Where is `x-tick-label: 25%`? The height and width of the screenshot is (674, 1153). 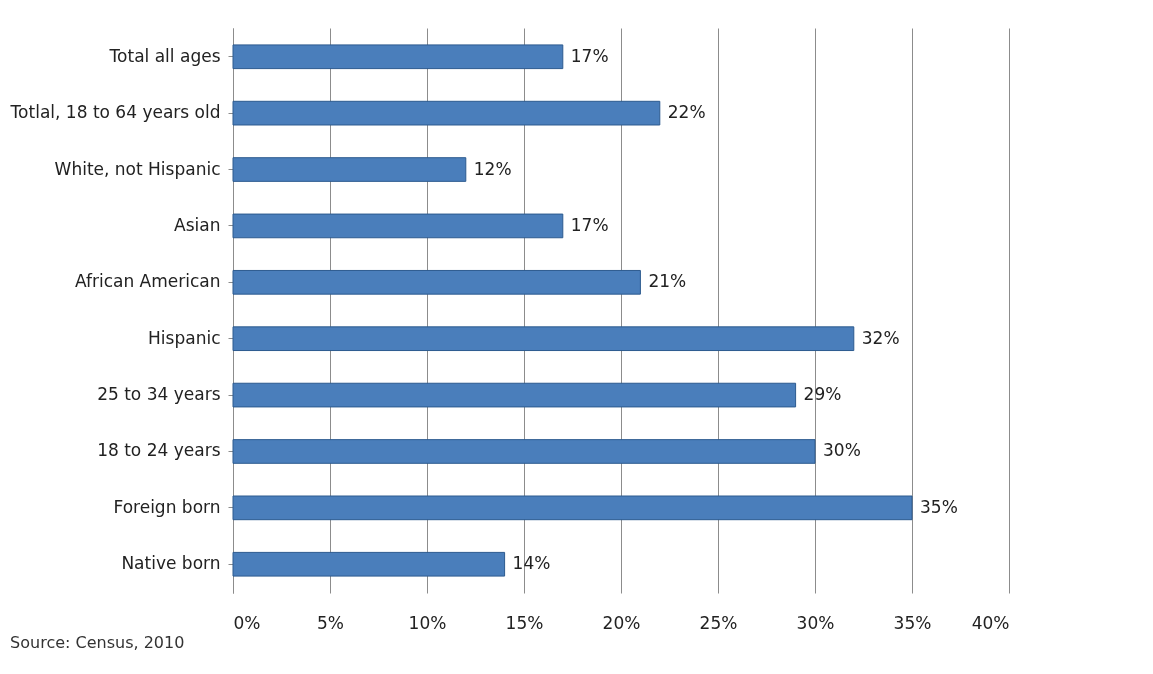
x-tick-label: 25% is located at coordinates (718, 622).